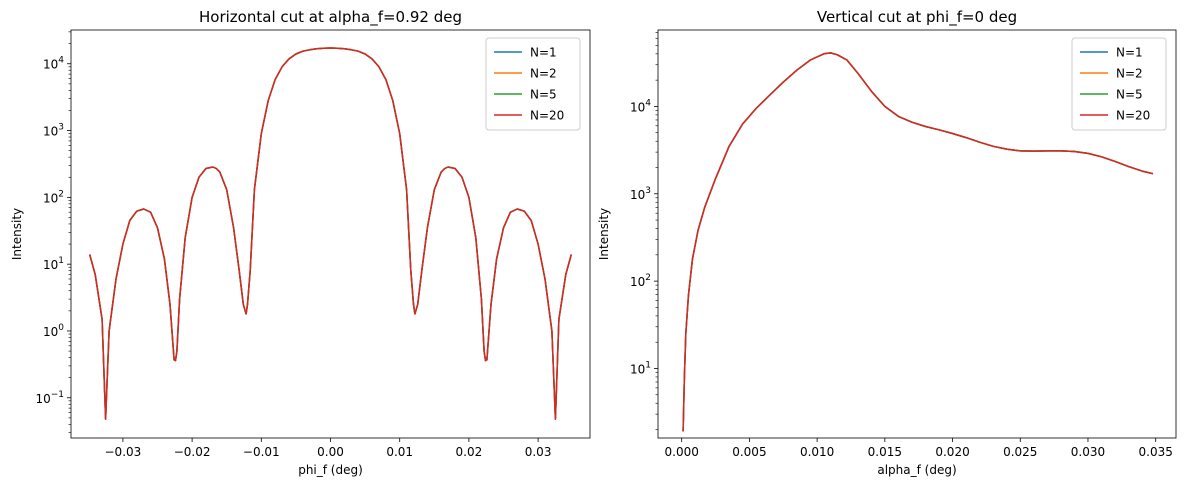 This screenshot has width=1187, height=490. Describe the element at coordinates (123, 452) in the screenshot. I see `x-tick-label: −0.03` at that location.